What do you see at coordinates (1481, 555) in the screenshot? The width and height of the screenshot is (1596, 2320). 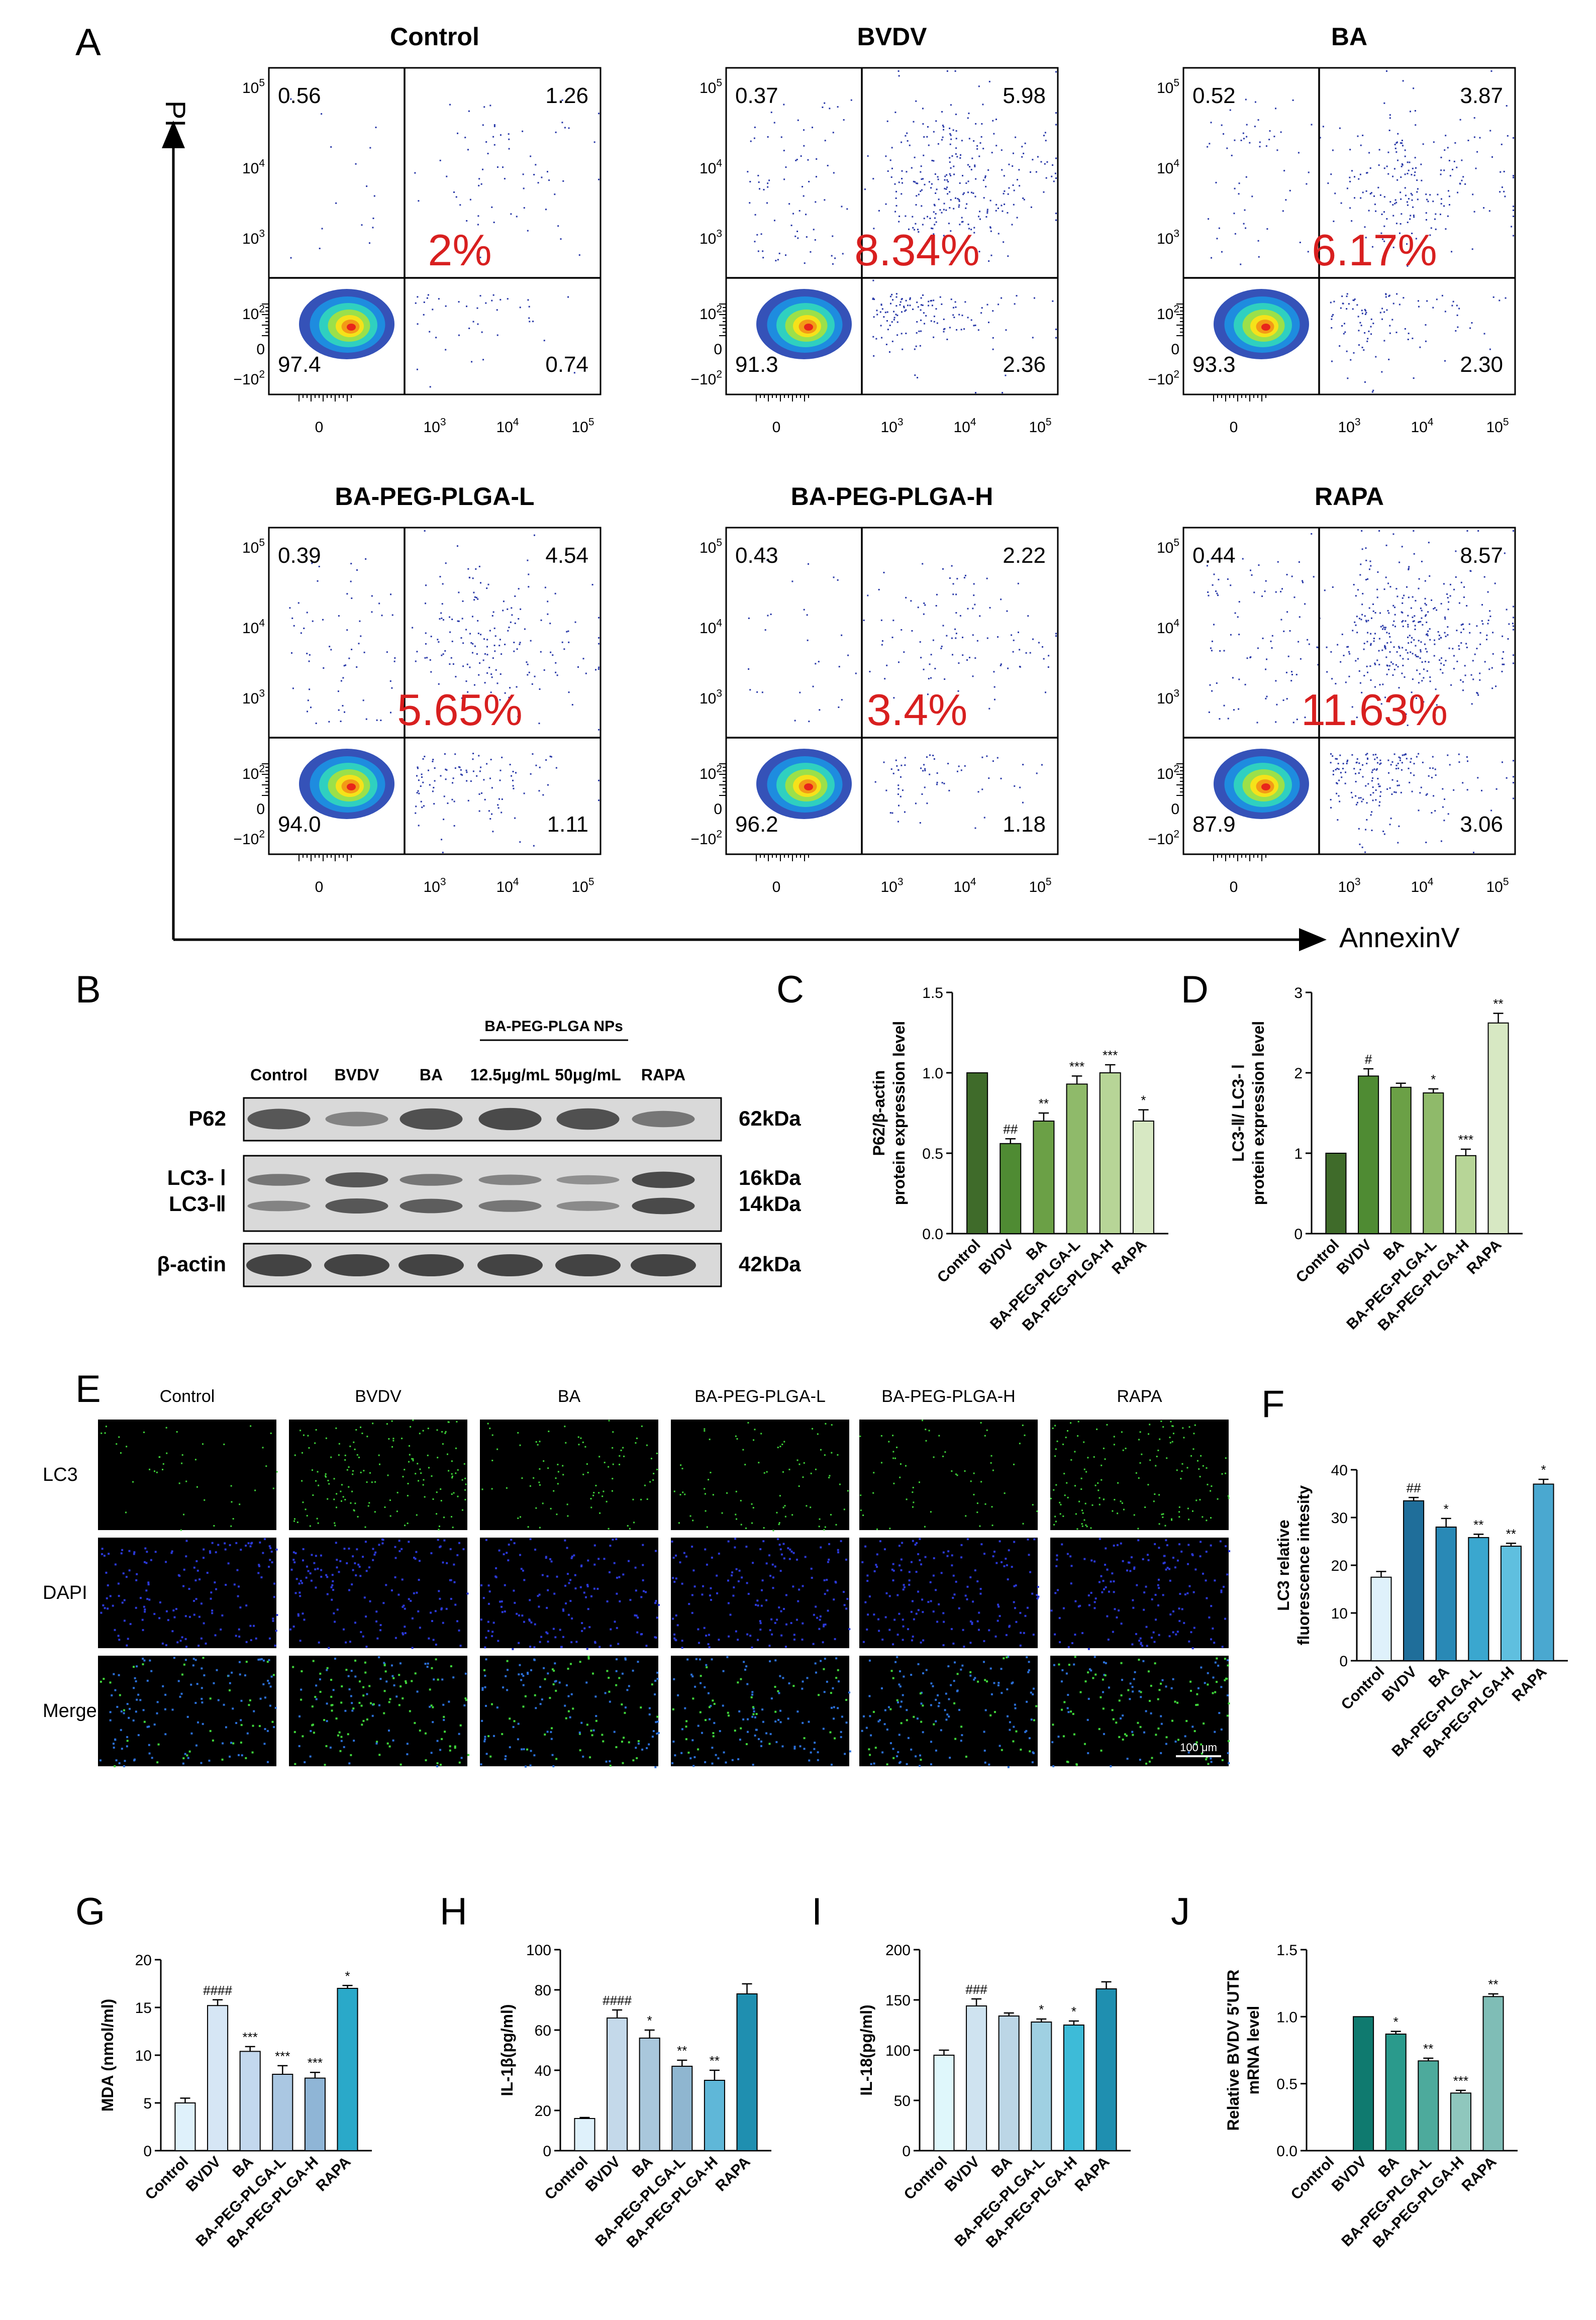 I see `quadrant-ur-value: 8.57` at bounding box center [1481, 555].